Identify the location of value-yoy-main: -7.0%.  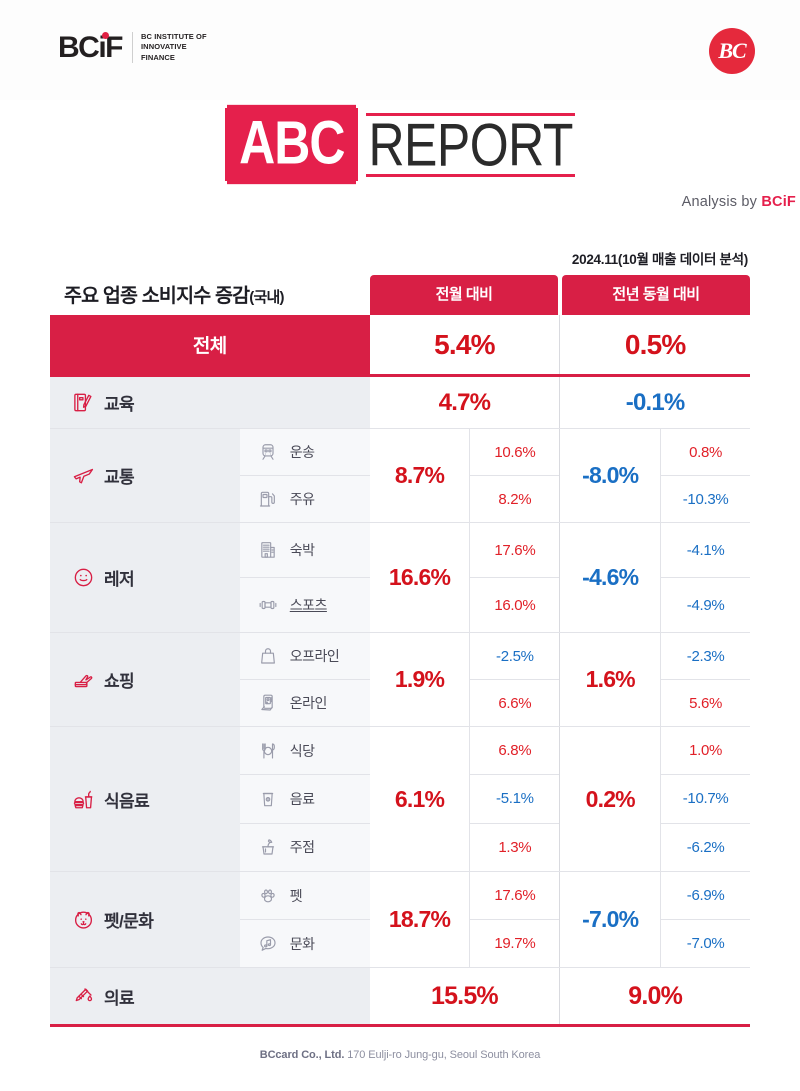
(610, 919).